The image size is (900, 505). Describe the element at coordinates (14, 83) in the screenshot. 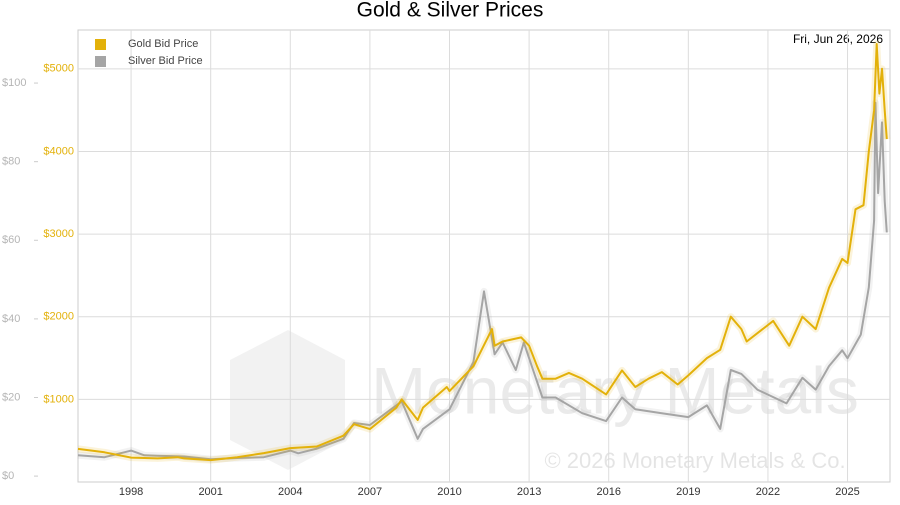

I see `y2-tick-label: $100` at that location.